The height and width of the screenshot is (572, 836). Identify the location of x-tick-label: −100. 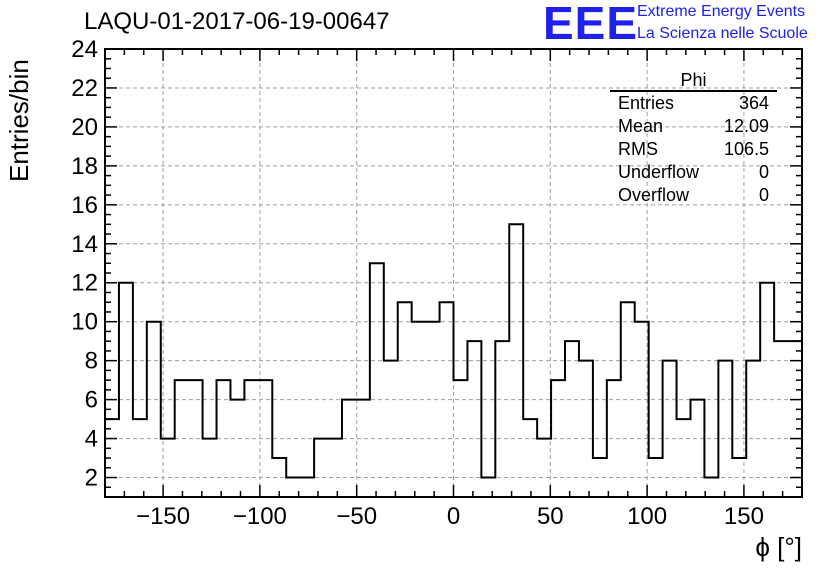
(260, 516).